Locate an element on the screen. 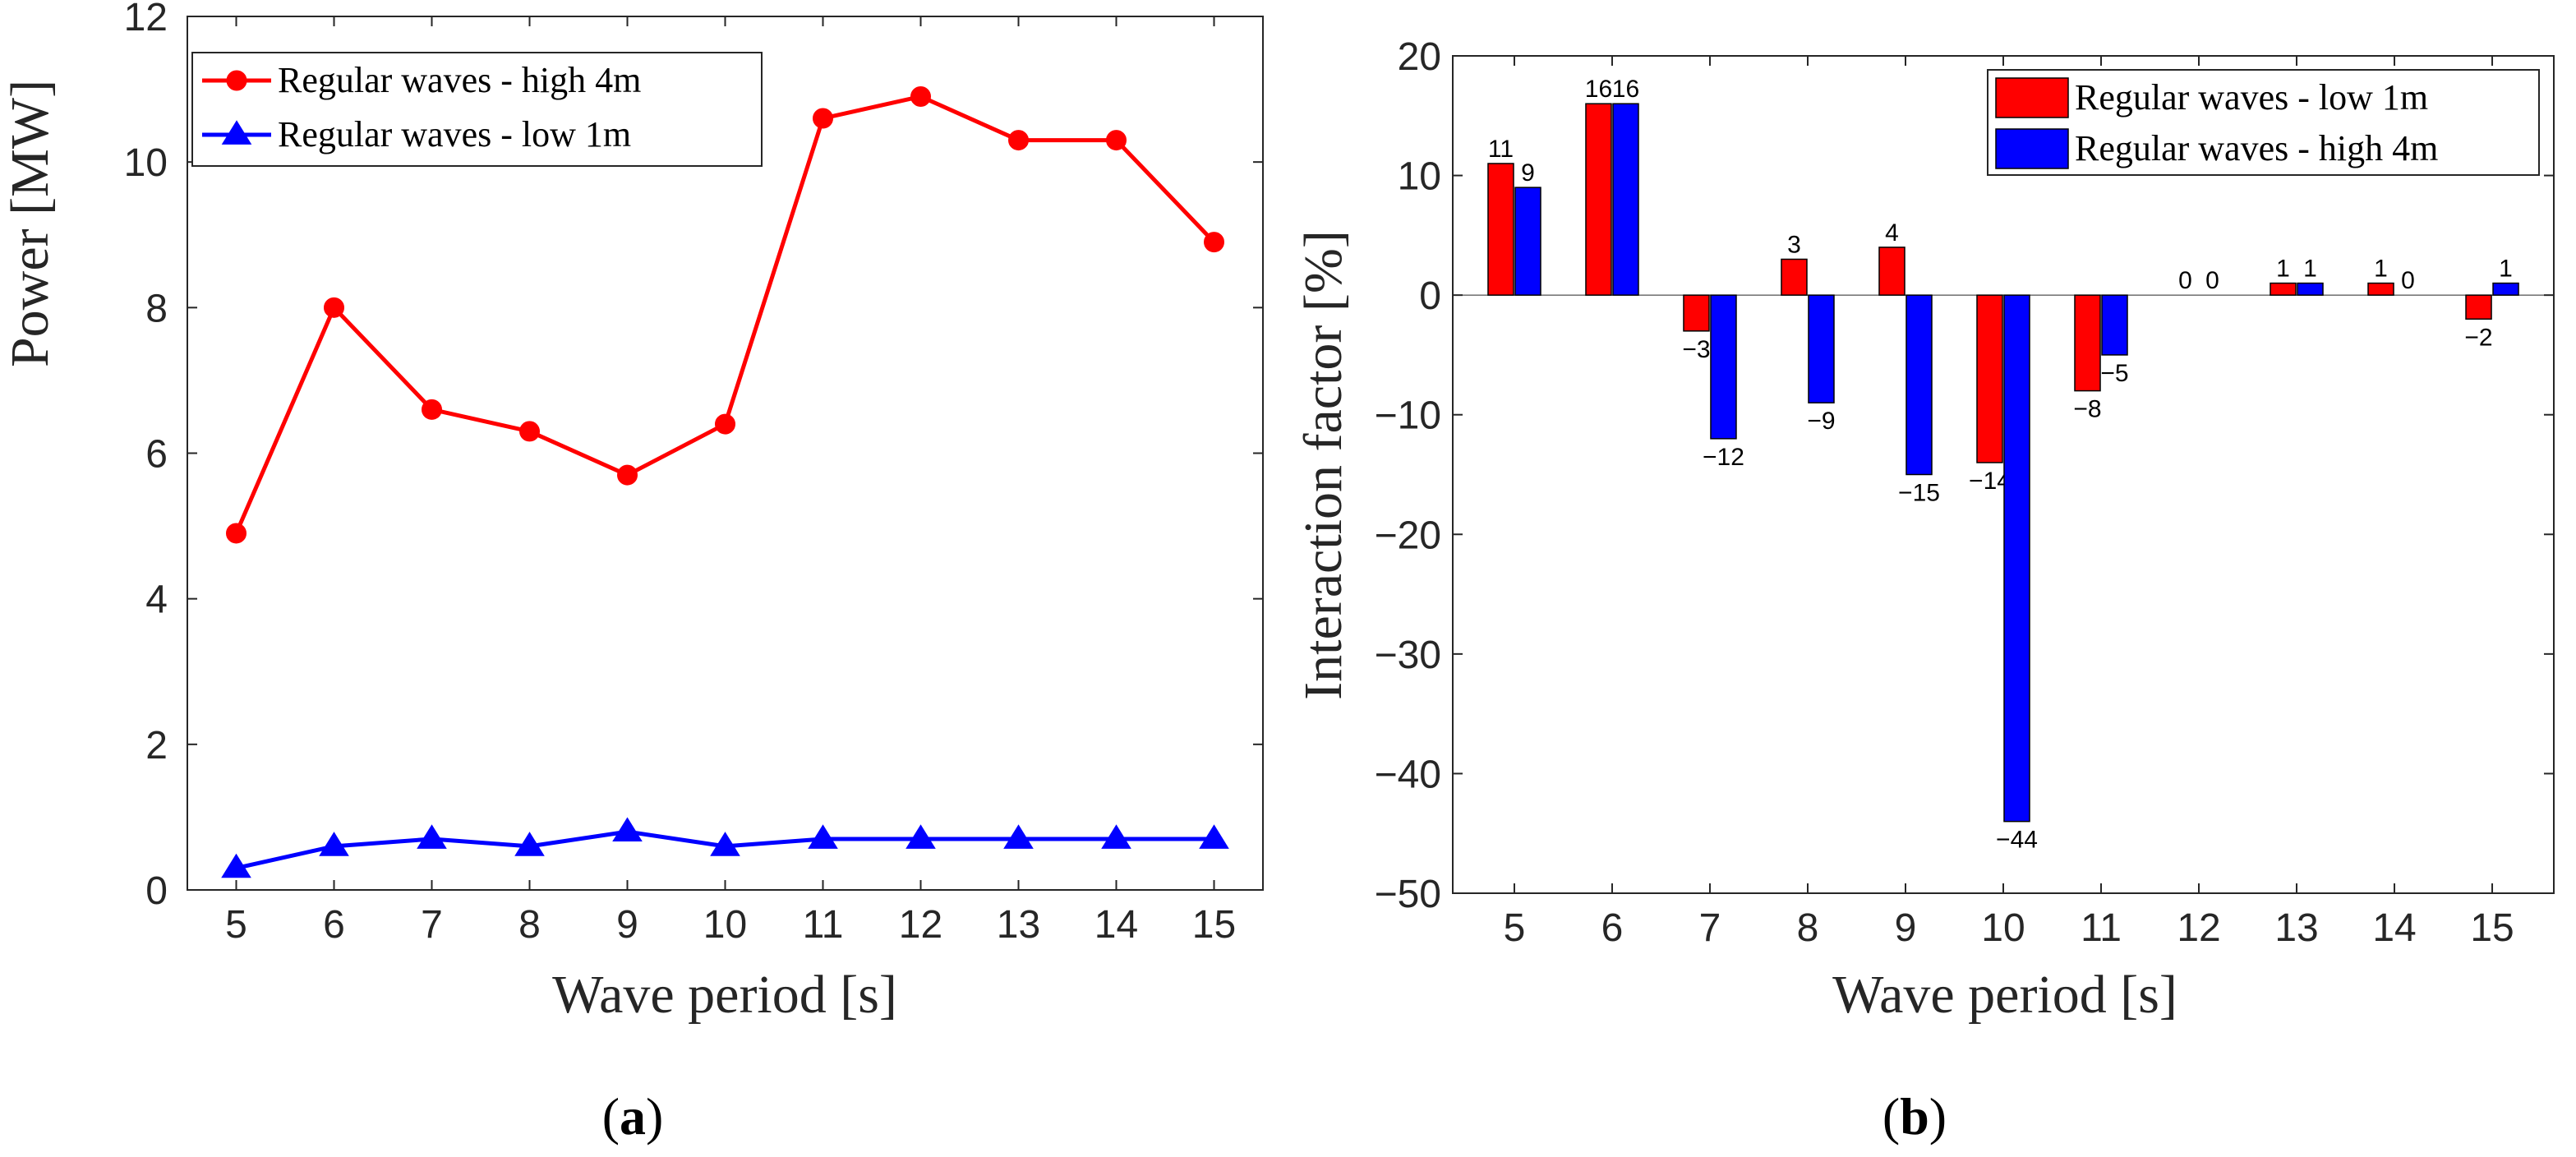 The width and height of the screenshot is (2576, 1157). chart-b-x-tick-label: 14 is located at coordinates (2394, 928).